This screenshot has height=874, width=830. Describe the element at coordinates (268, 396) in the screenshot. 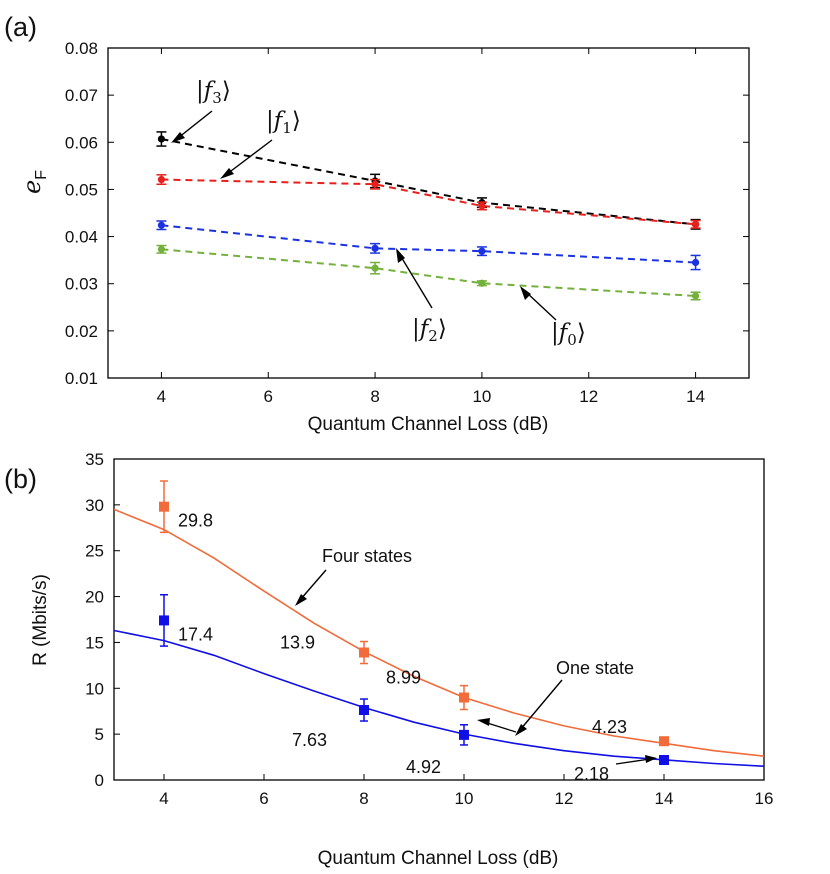

I see `a-xtick-label: 6` at that location.